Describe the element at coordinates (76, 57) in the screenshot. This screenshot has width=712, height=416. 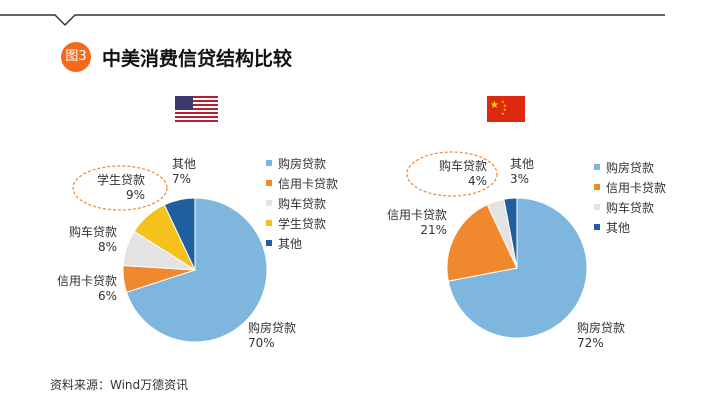
I see `figure-badge: 图3` at that location.